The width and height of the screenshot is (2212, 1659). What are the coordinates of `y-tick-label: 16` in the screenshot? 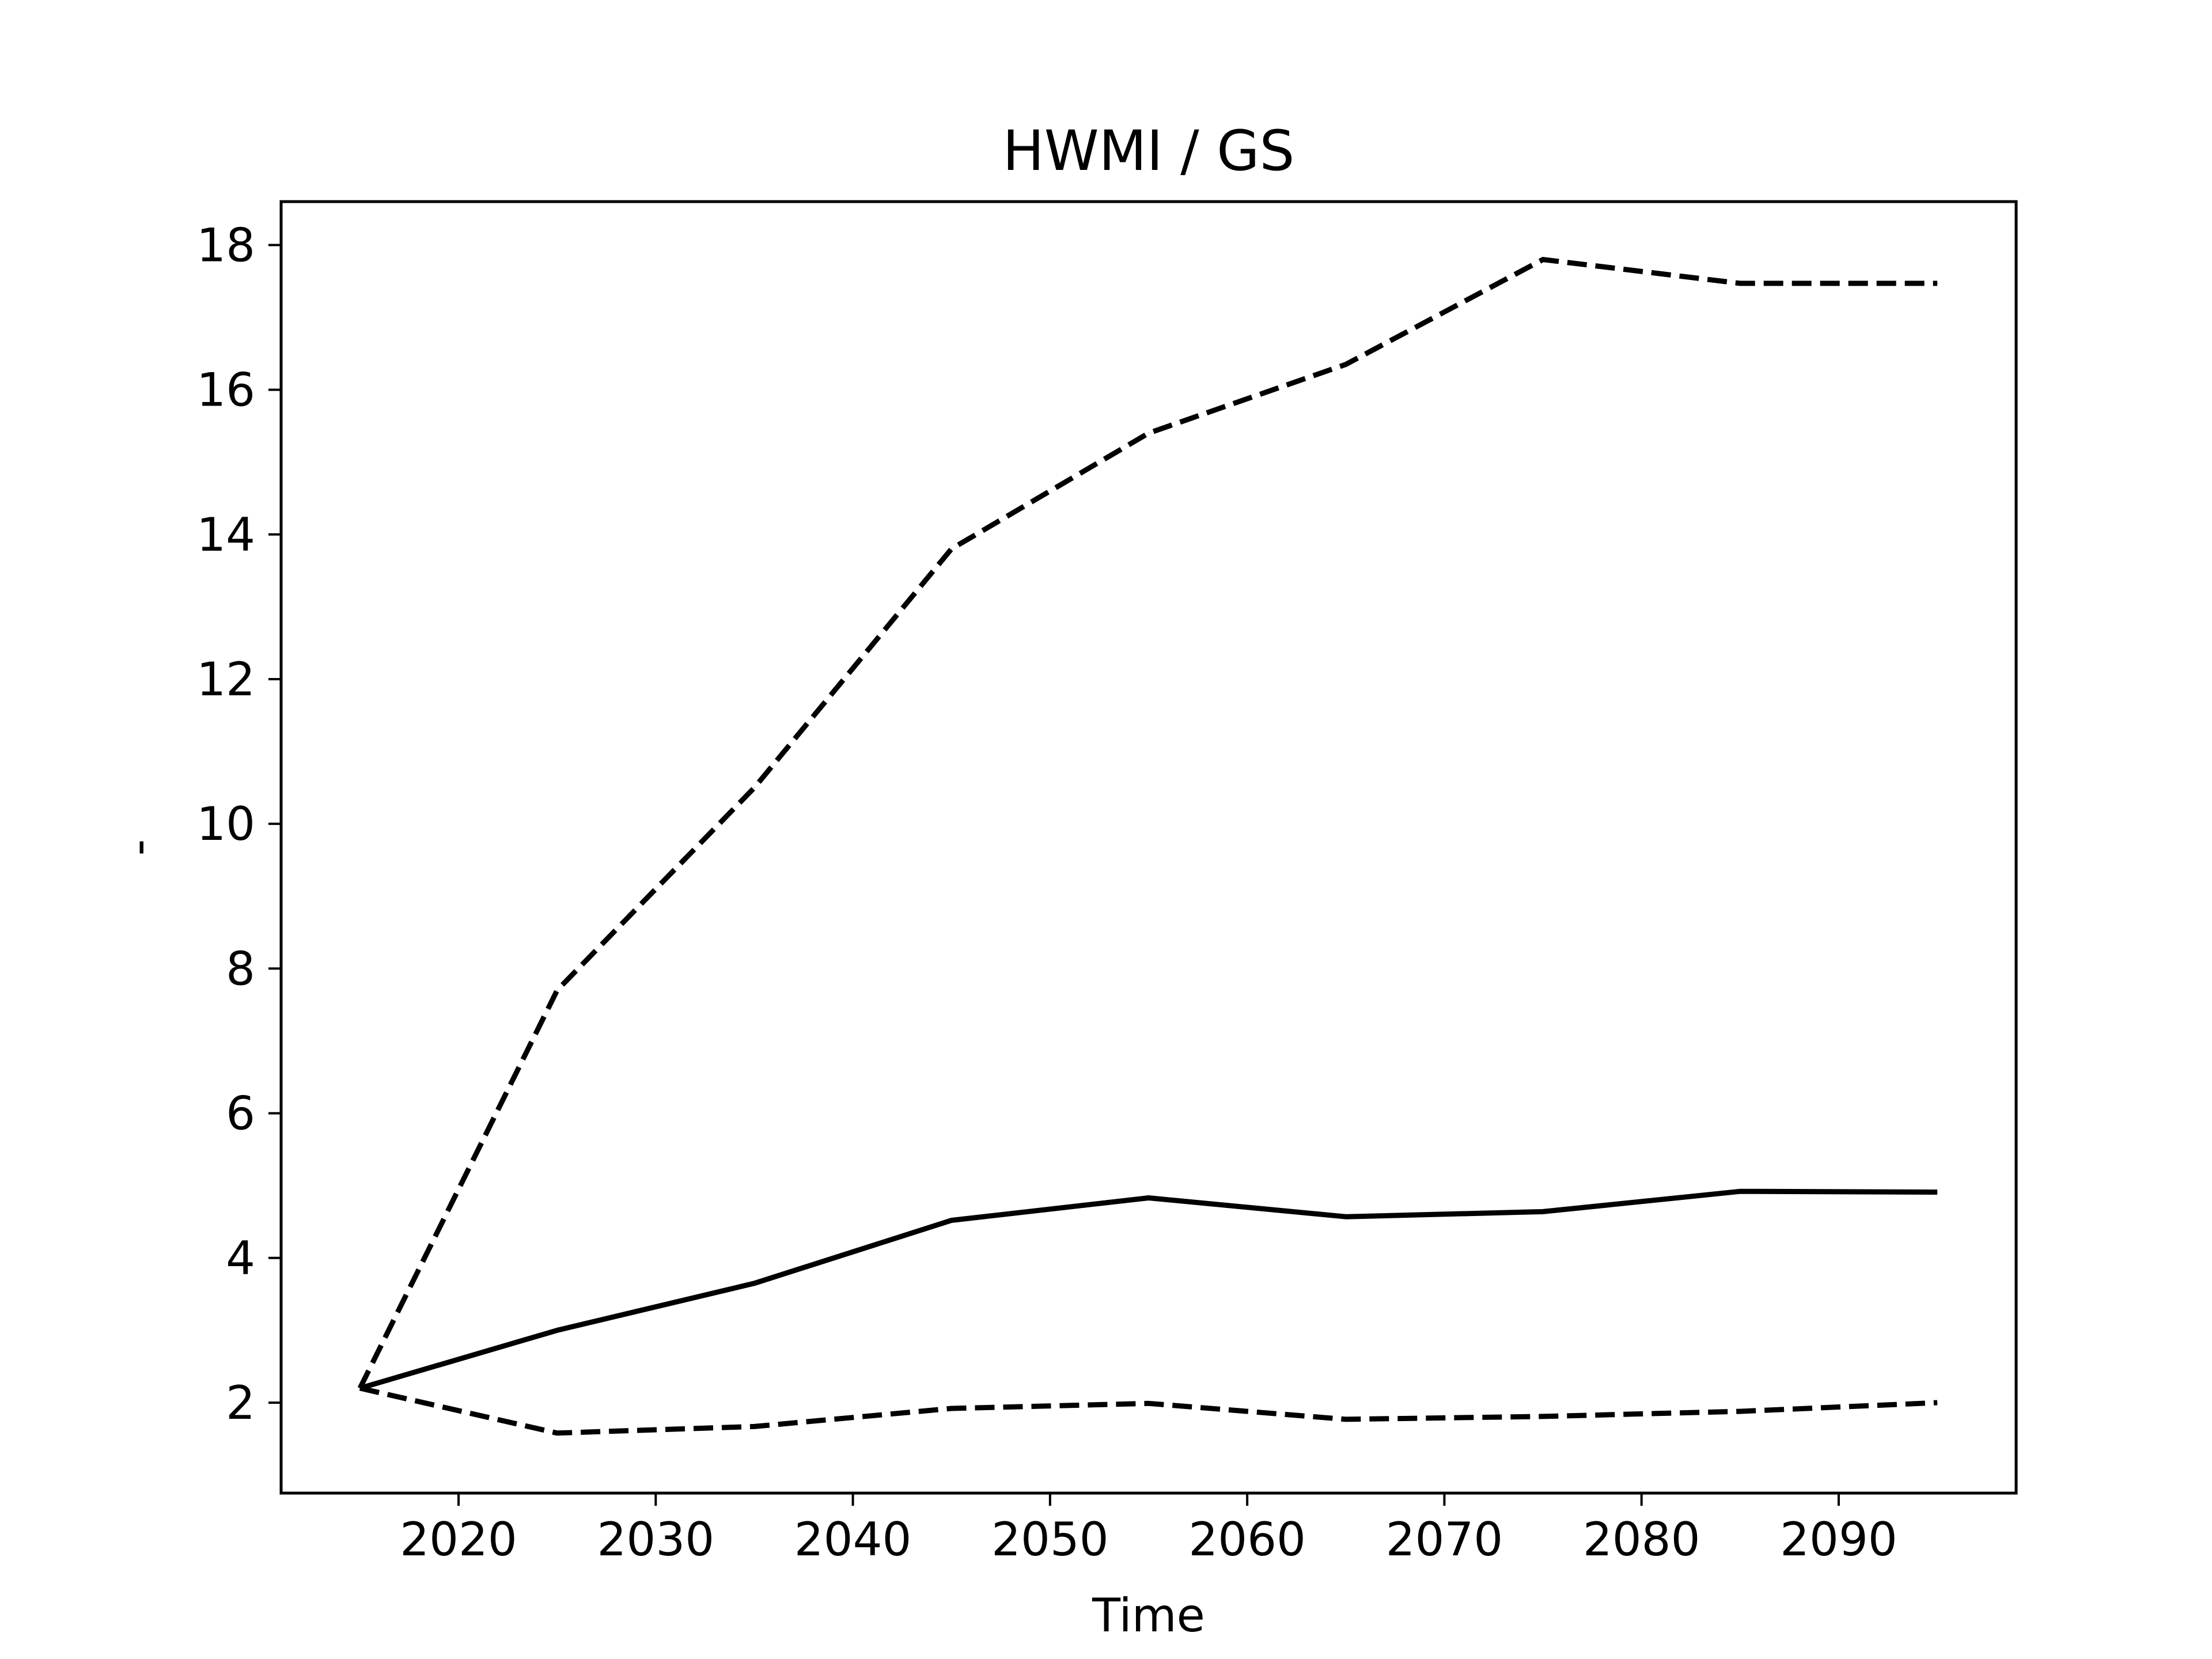 It's located at (225, 390).